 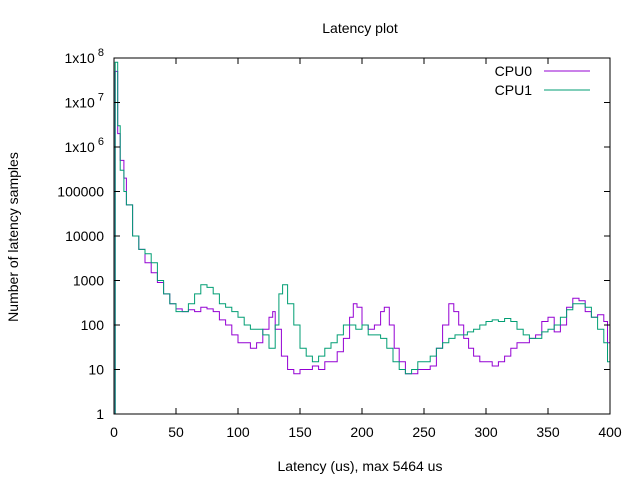 What do you see at coordinates (80, 192) in the screenshot?
I see `y-tick-label: 100000` at bounding box center [80, 192].